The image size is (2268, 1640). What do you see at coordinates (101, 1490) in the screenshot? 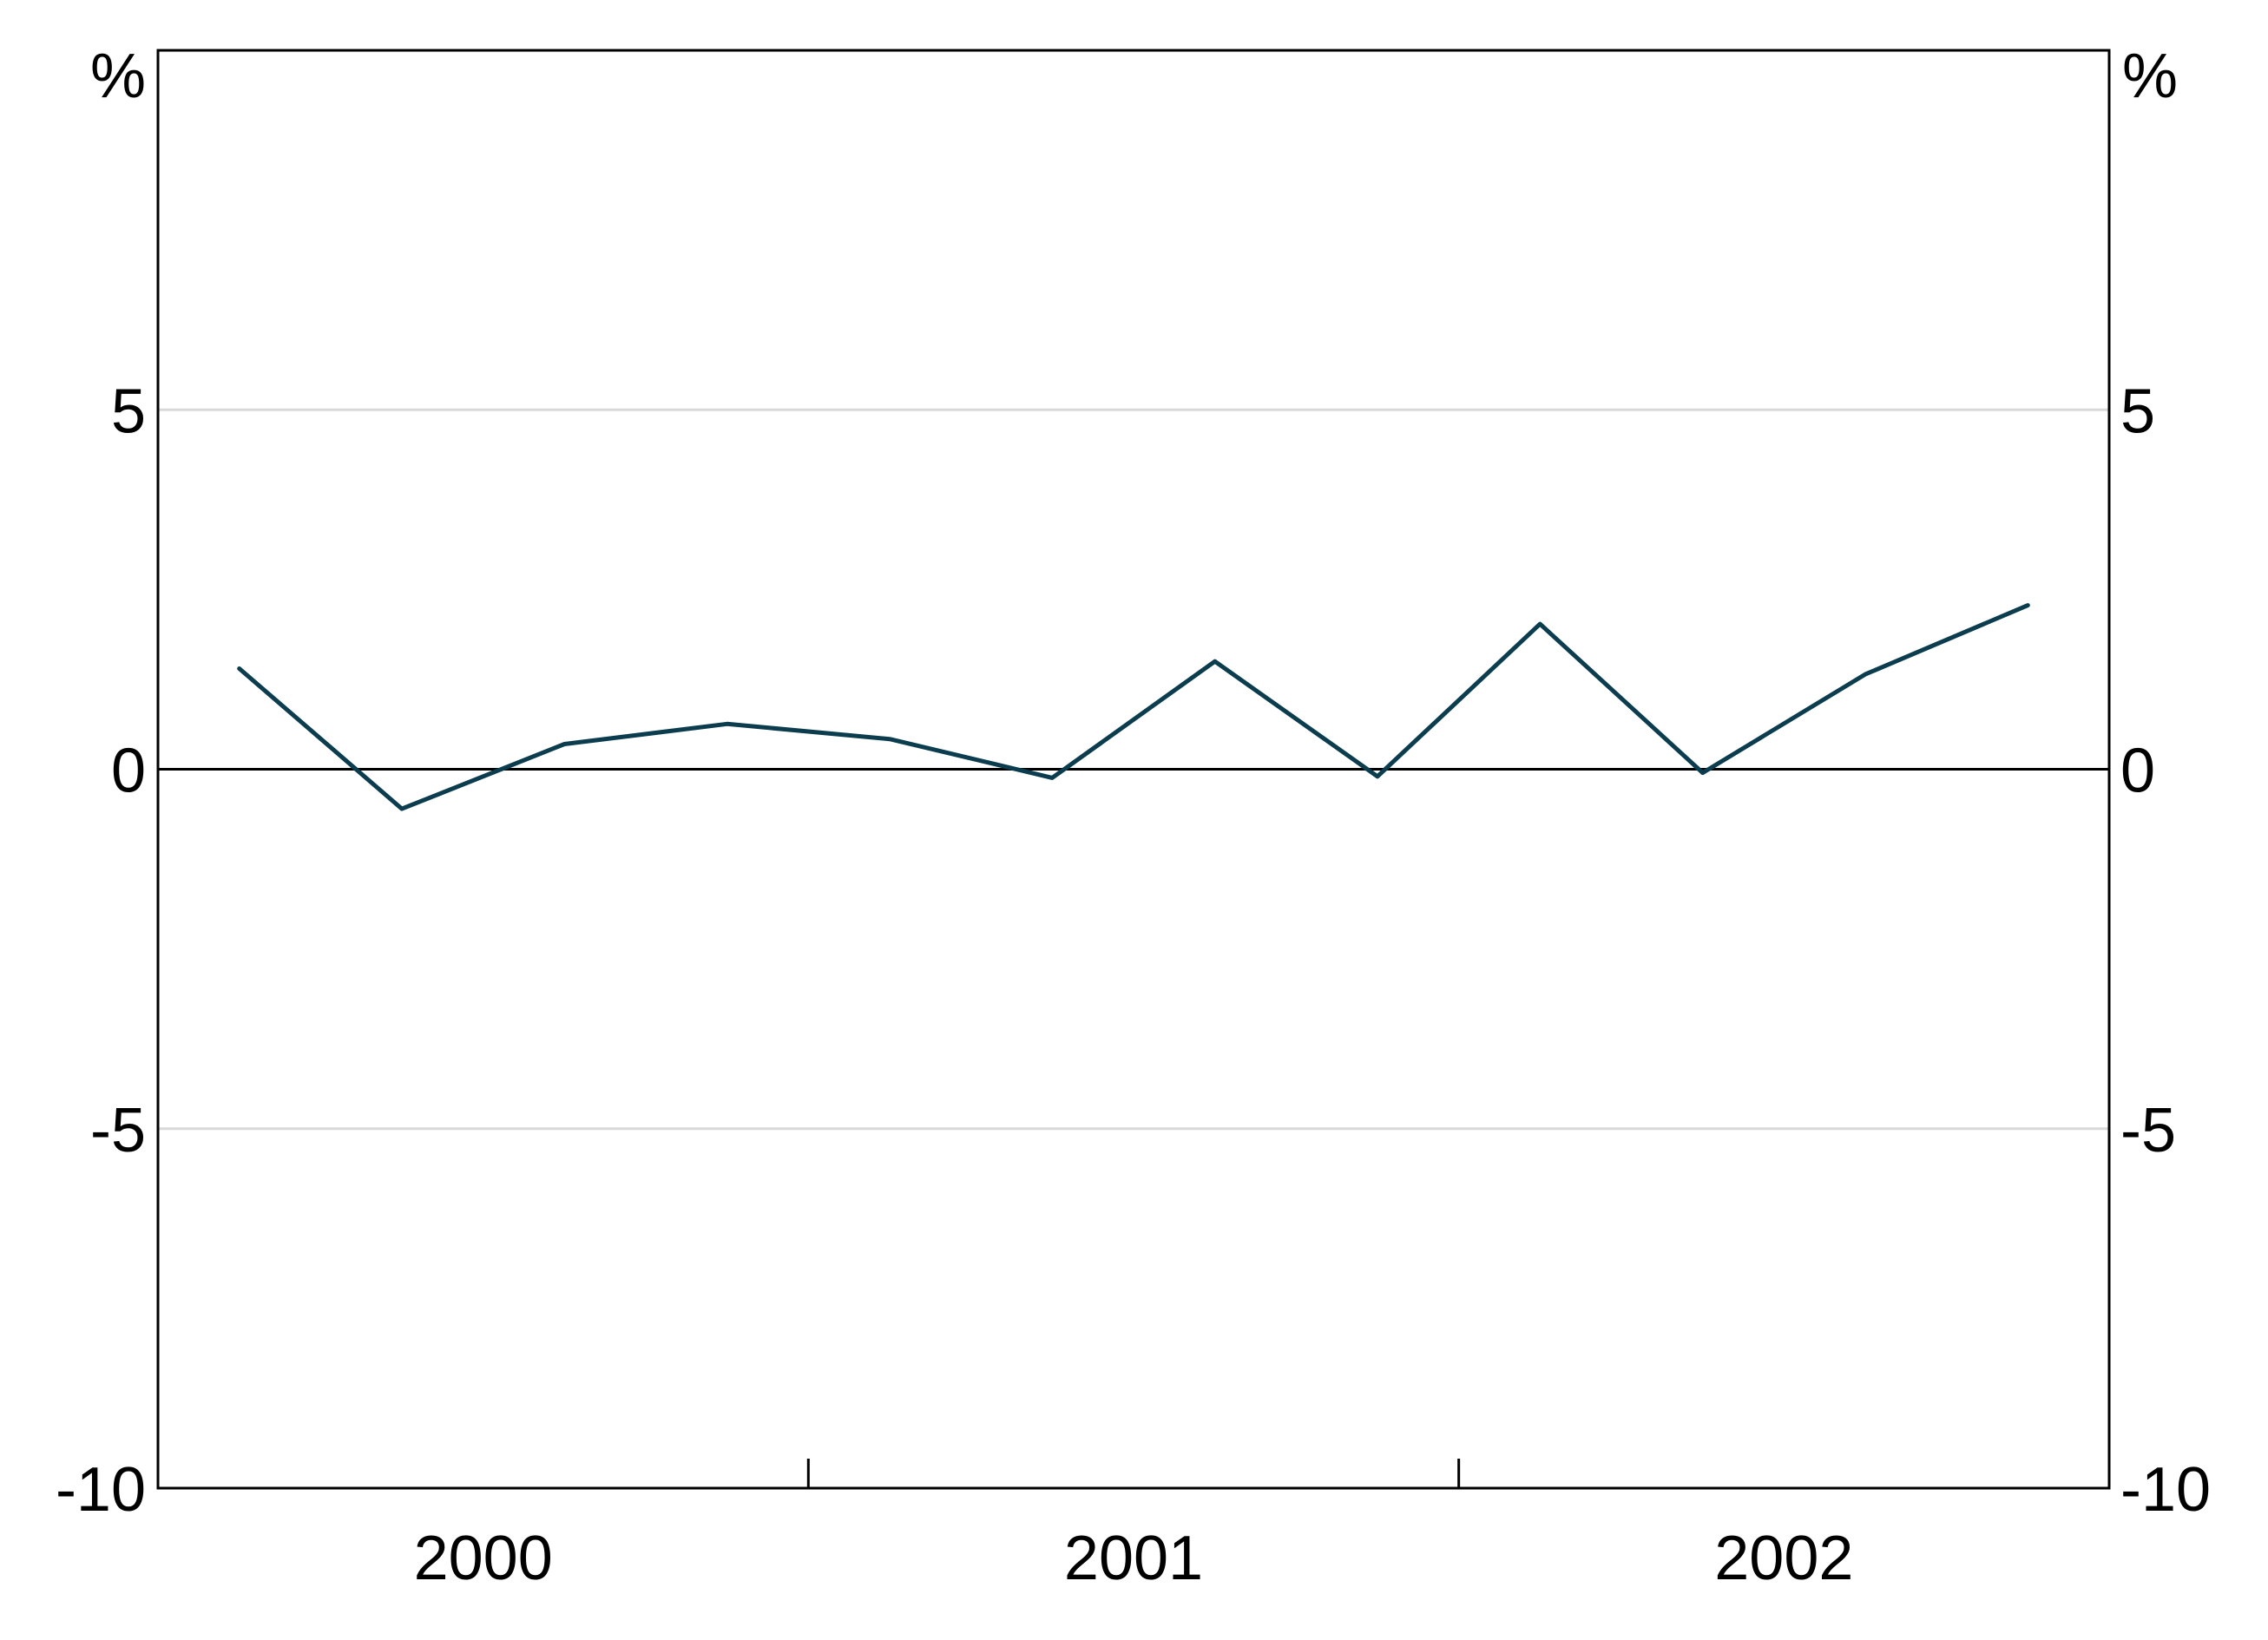
I see `y-tick-label-left: -10` at bounding box center [101, 1490].